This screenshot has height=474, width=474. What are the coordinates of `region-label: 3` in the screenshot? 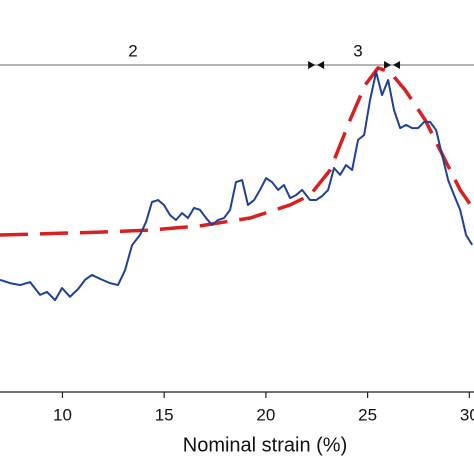 It's located at (357, 50).